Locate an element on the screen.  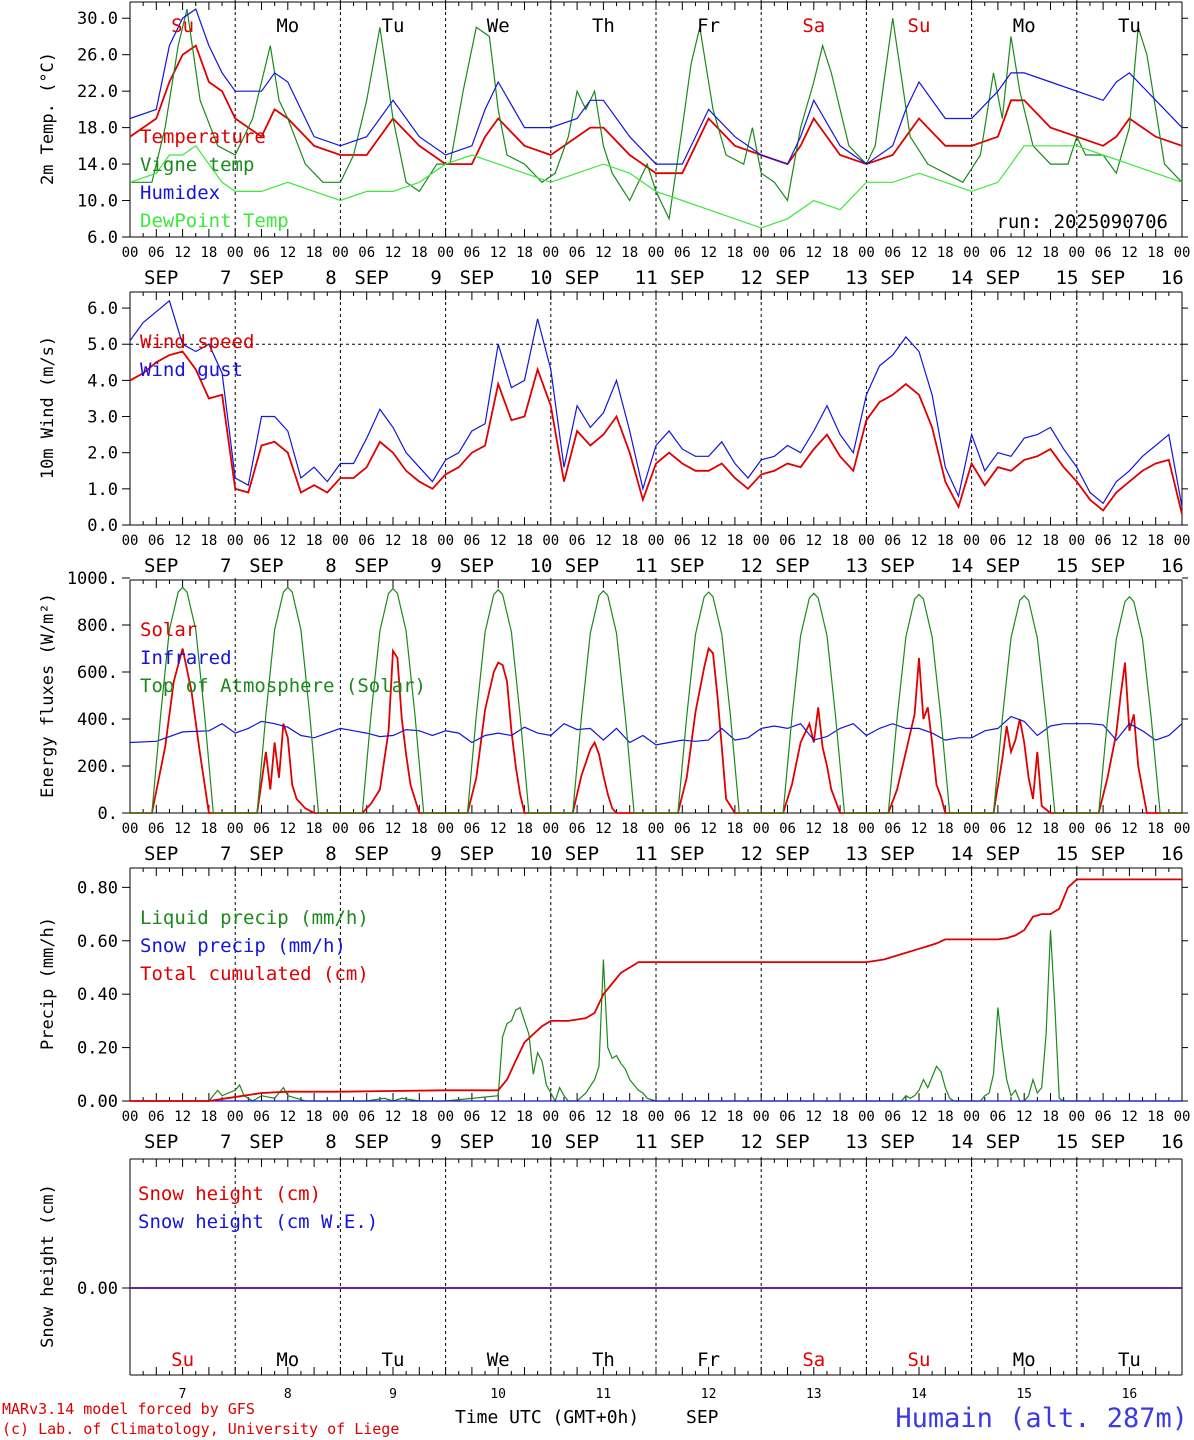
series-2-2-line is located at coordinates (656, 403).